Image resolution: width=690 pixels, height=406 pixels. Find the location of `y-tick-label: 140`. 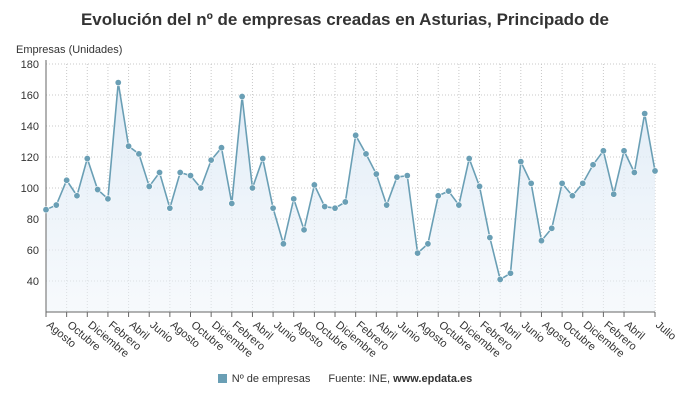

y-tick-label: 140 is located at coordinates (30, 127).